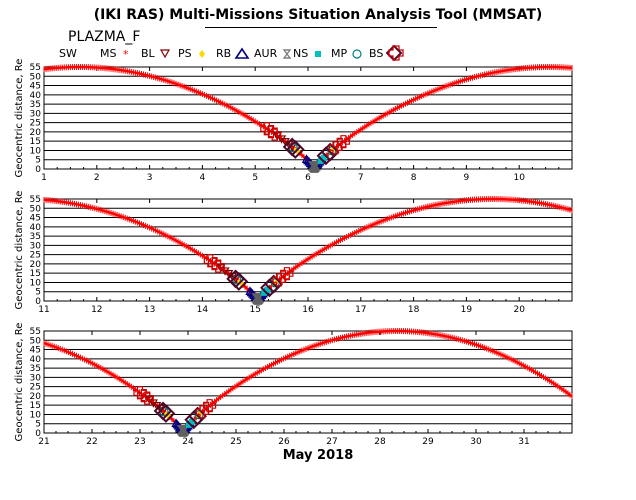  What do you see at coordinates (235, 442) in the screenshot?
I see `x-tick-label: 25` at bounding box center [235, 442].